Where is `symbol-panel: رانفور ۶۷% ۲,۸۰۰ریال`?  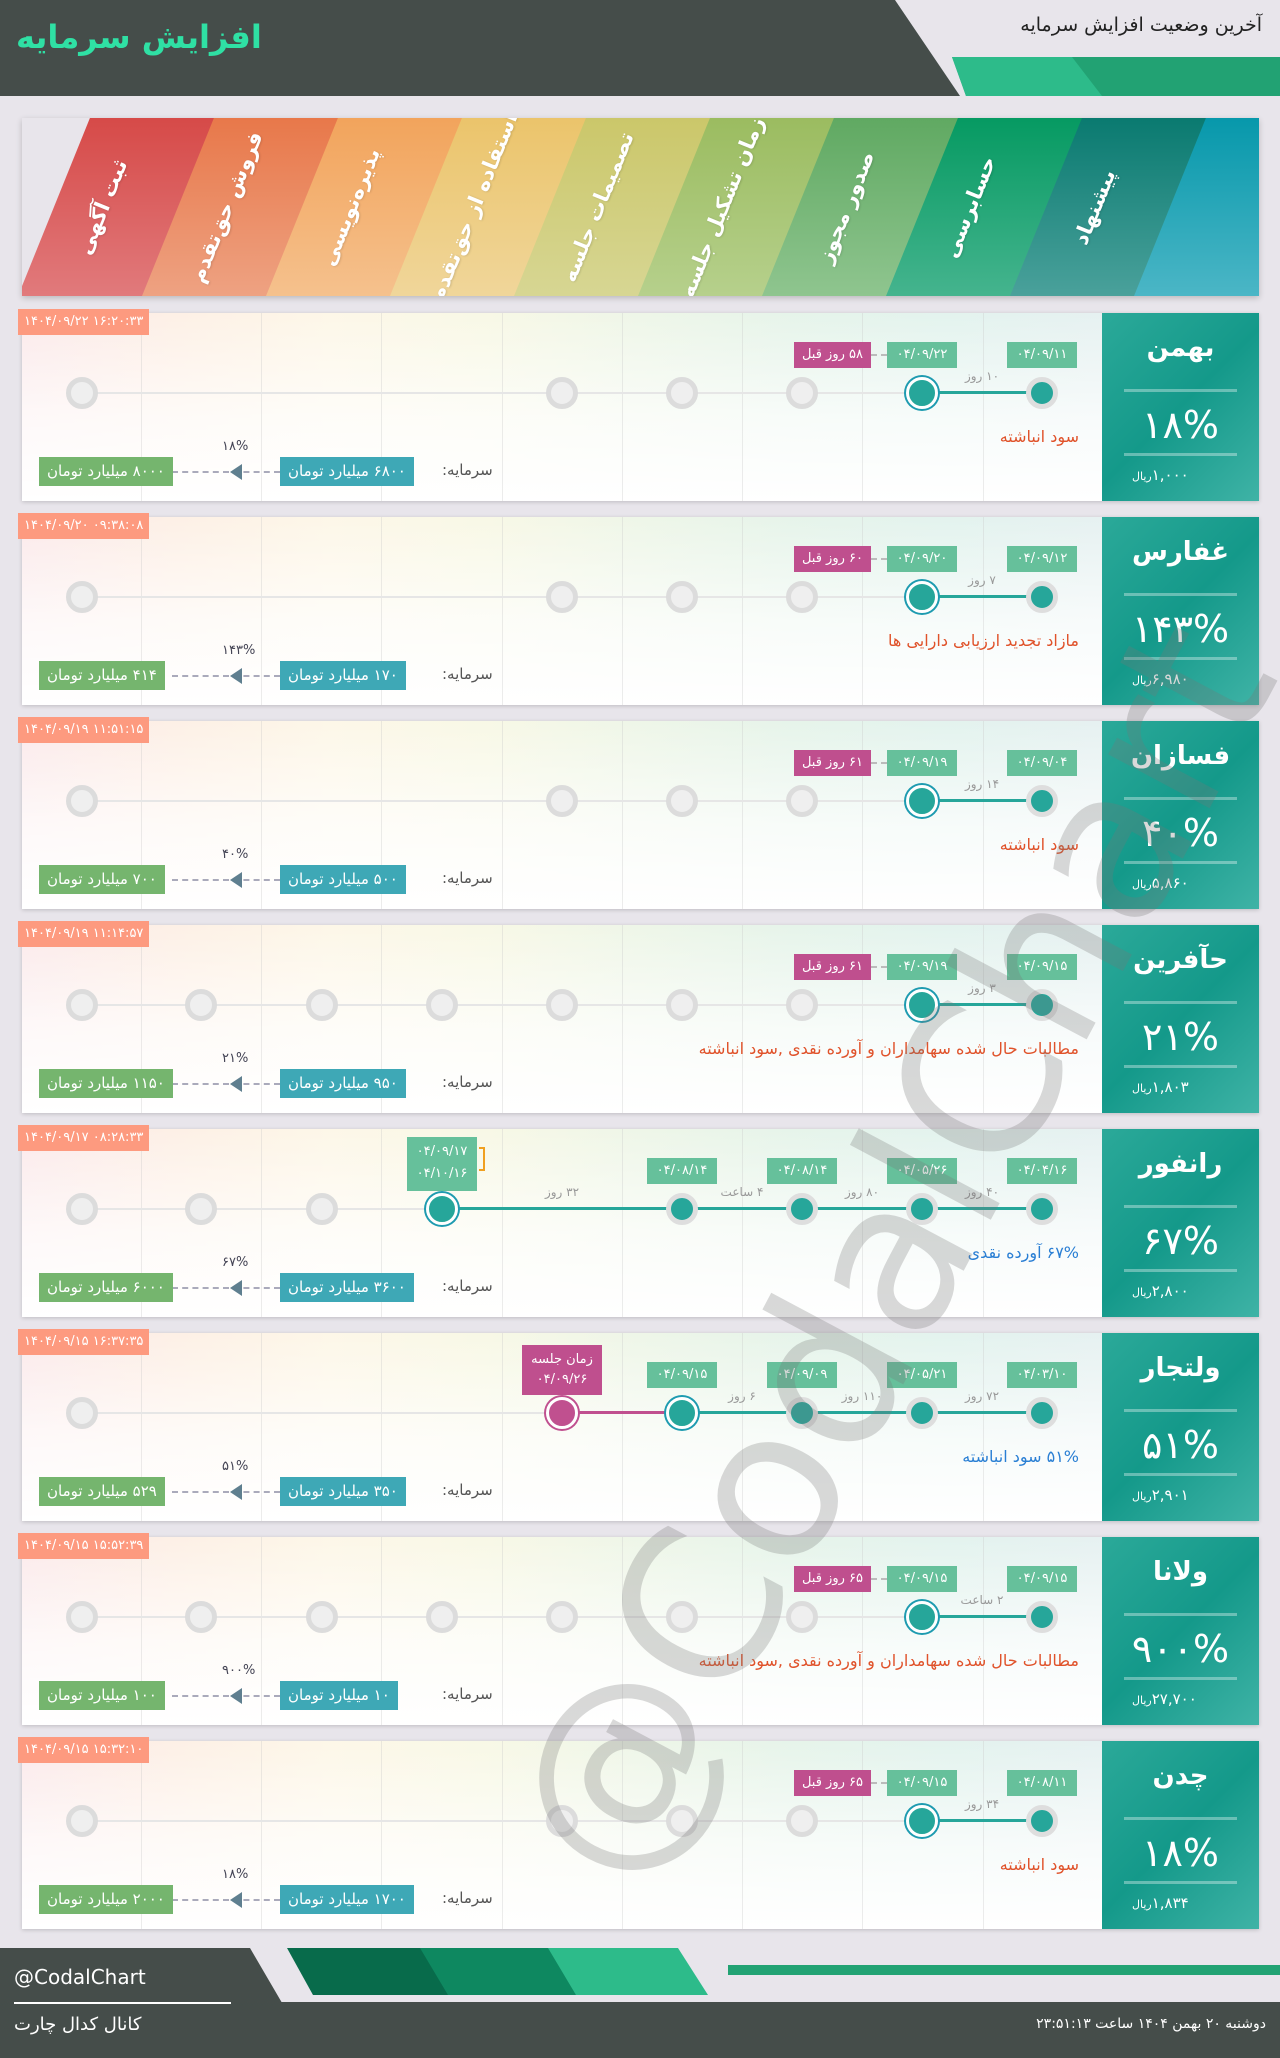
symbol-panel: رانفور ۶۷% ۲,۸۰۰ریال is located at coordinates (1180, 1223).